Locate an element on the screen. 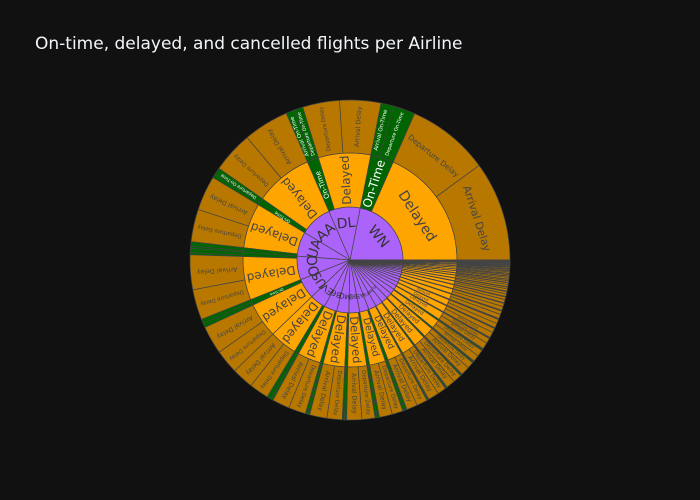 The width and height of the screenshot is (700, 500). airline-9e-delayed-departure-delay-segment is located at coordinates (366, 392).